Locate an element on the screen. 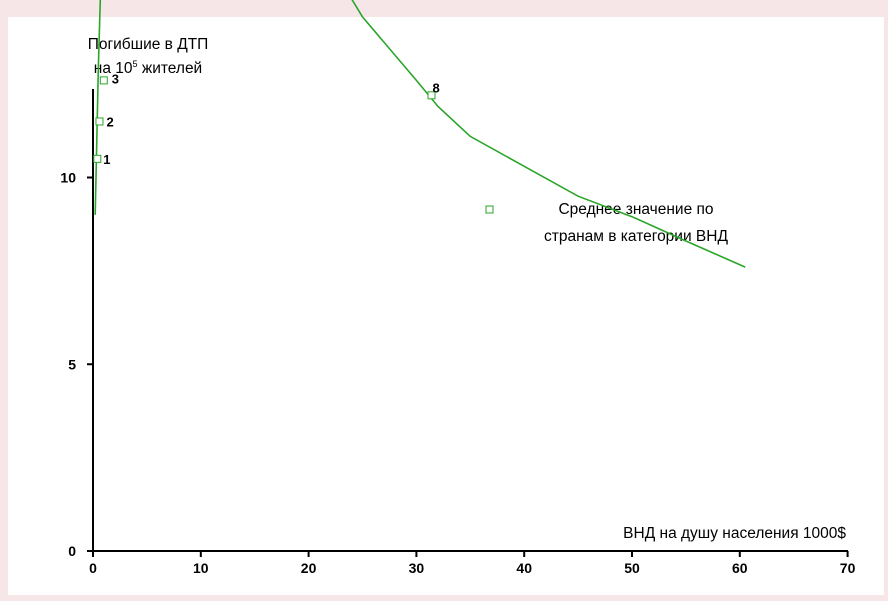 This screenshot has width=888, height=601. data-point-label-2: 2 is located at coordinates (109, 121).